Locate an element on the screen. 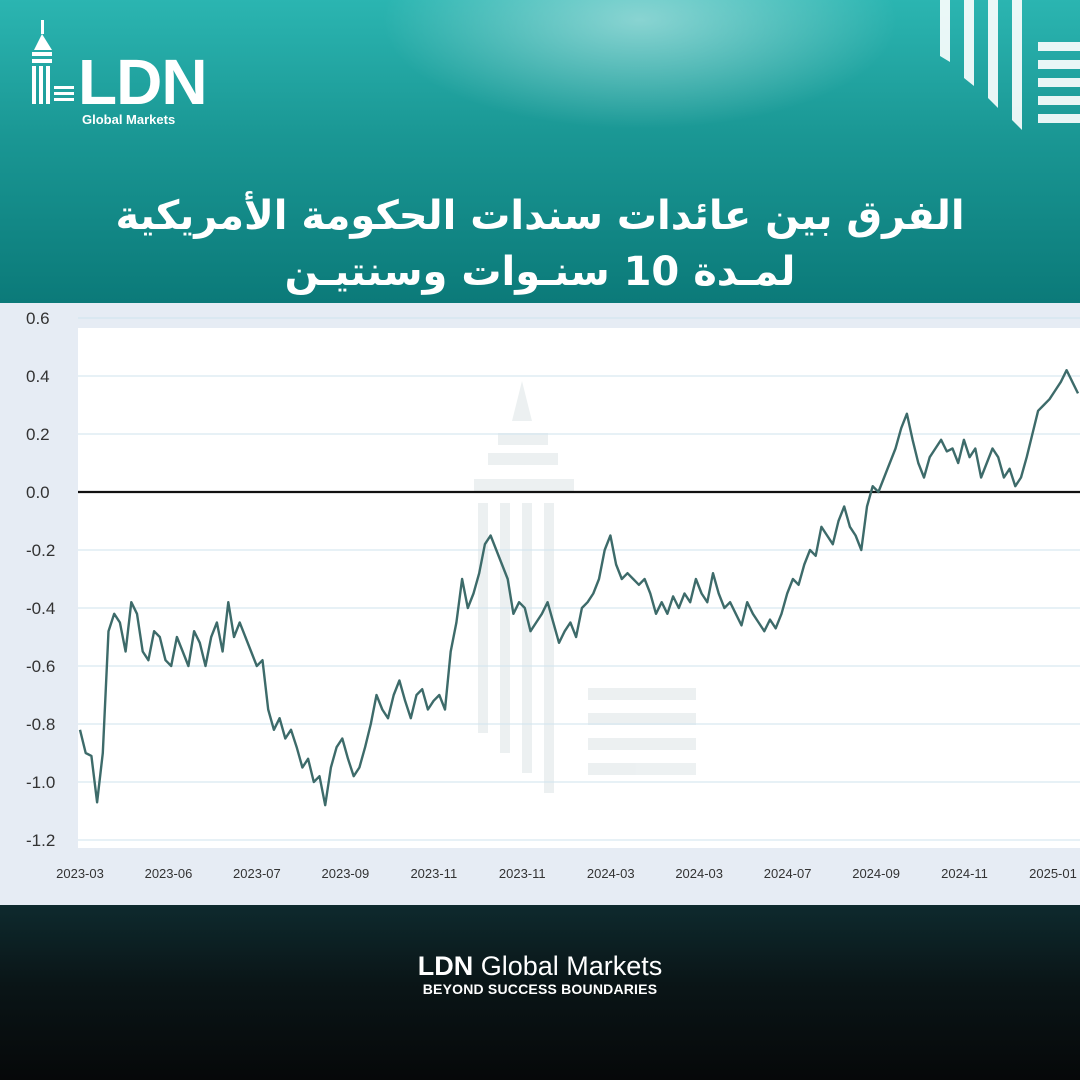  y-tick-label: -0.2 is located at coordinates (40, 550).